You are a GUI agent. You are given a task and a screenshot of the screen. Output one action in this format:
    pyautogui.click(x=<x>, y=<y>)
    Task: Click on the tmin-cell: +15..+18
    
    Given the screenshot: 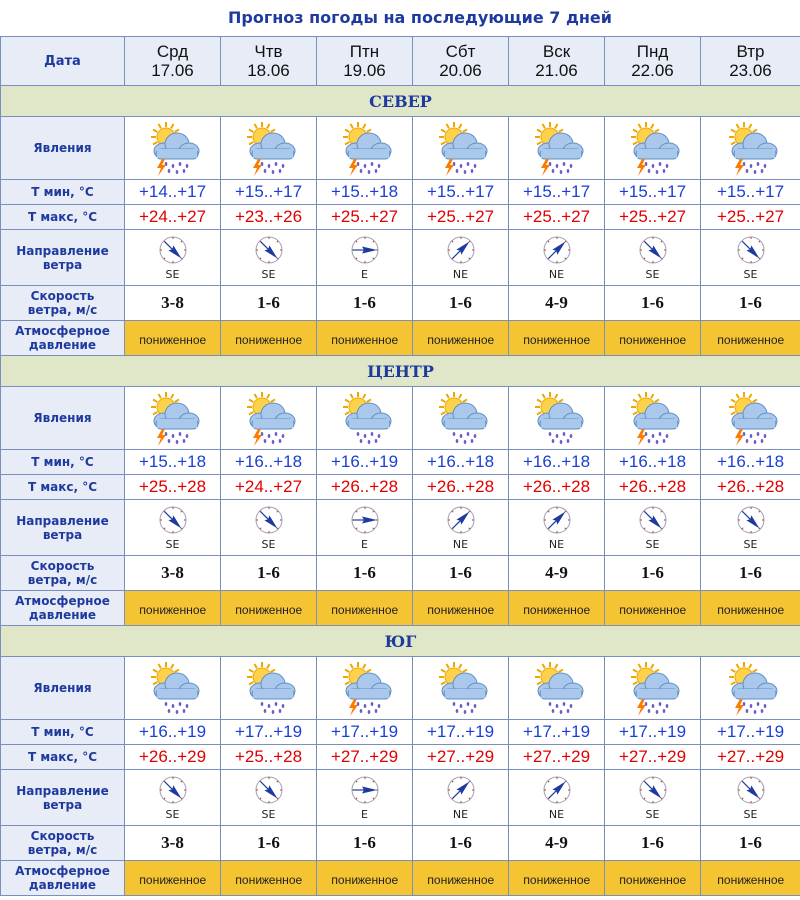 What is the action you would take?
    pyautogui.click(x=364, y=192)
    